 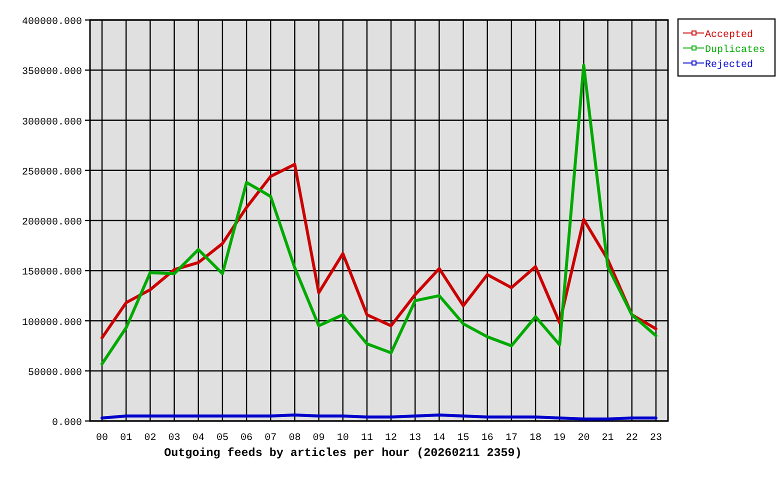 What do you see at coordinates (67, 423) in the screenshot?
I see `y-tick-label: 0.000` at bounding box center [67, 423].